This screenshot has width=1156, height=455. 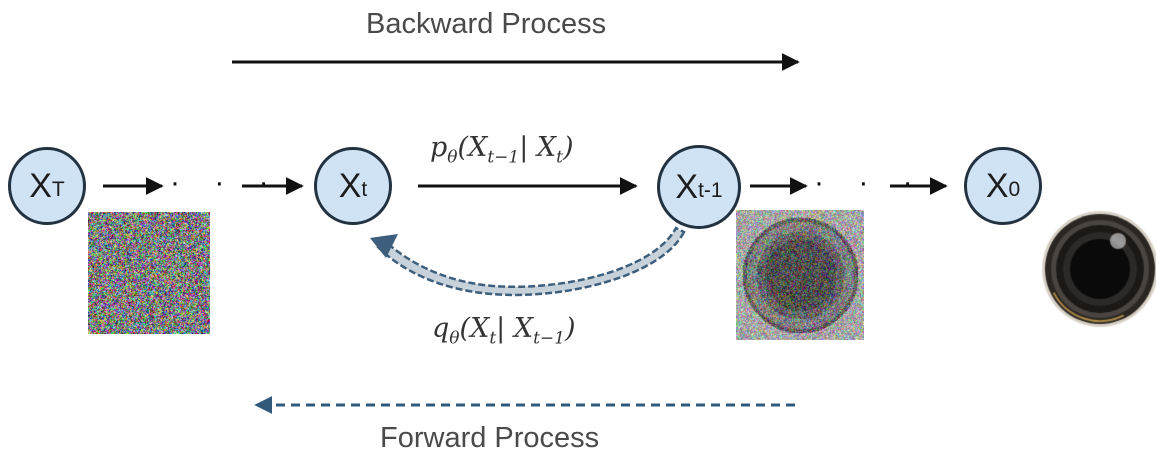 What do you see at coordinates (350, 185) in the screenshot?
I see `node-x-t-base: X` at bounding box center [350, 185].